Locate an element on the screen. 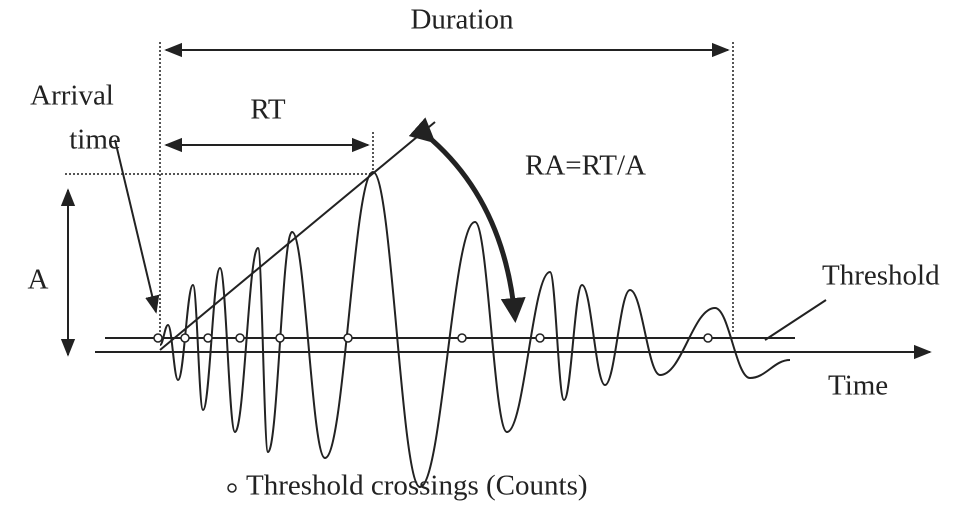 Image resolution: width=980 pixels, height=505 pixels. crossings is located at coordinates (433, 338).